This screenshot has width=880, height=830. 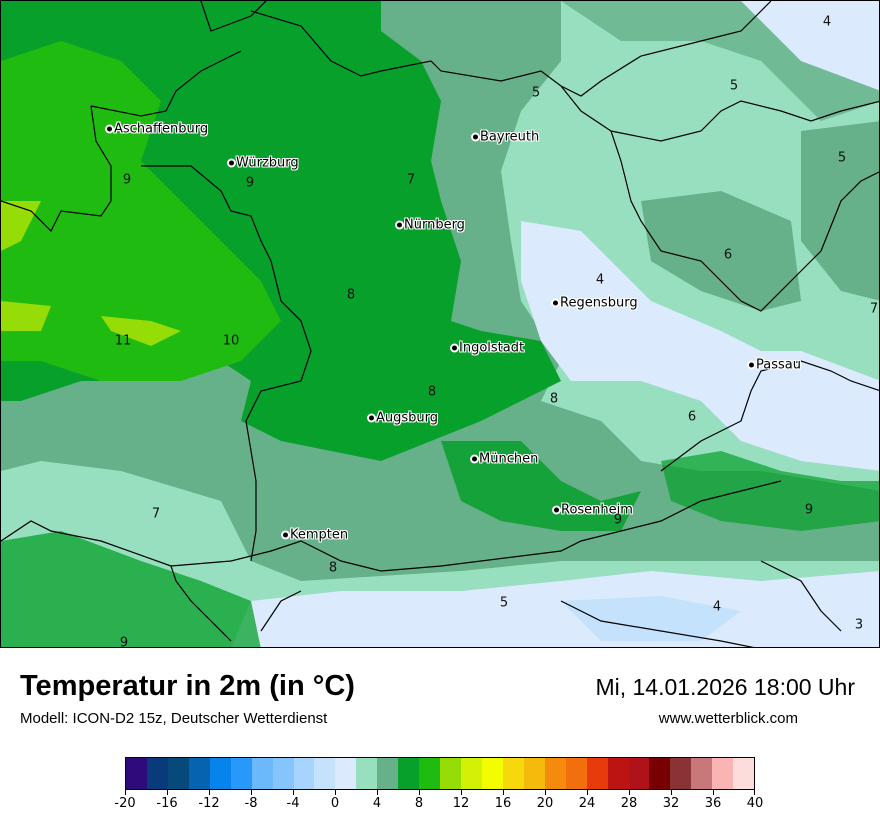 I want to click on city-marker: Kempten, so click(x=315, y=535).